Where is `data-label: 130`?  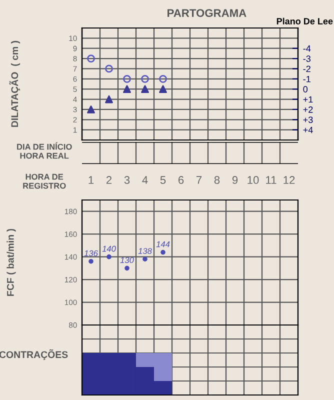 data-label: 130 is located at coordinates (127, 260).